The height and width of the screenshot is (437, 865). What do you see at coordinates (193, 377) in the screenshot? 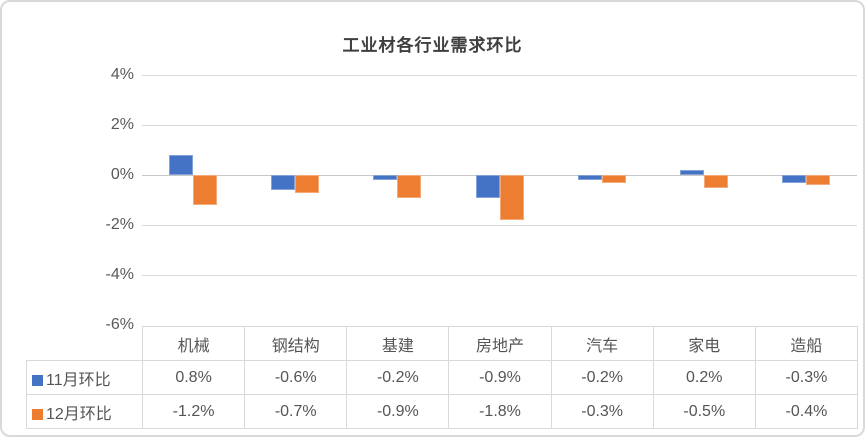
I see `value-cell: 0.8%` at bounding box center [193, 377].